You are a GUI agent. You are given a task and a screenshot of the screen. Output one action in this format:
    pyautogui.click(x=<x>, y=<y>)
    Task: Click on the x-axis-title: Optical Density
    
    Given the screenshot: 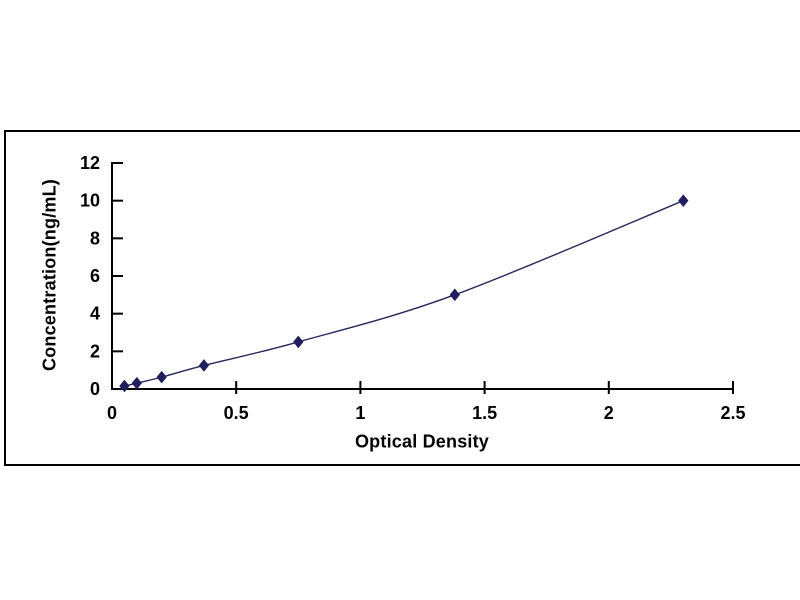 What is the action you would take?
    pyautogui.click(x=422, y=441)
    